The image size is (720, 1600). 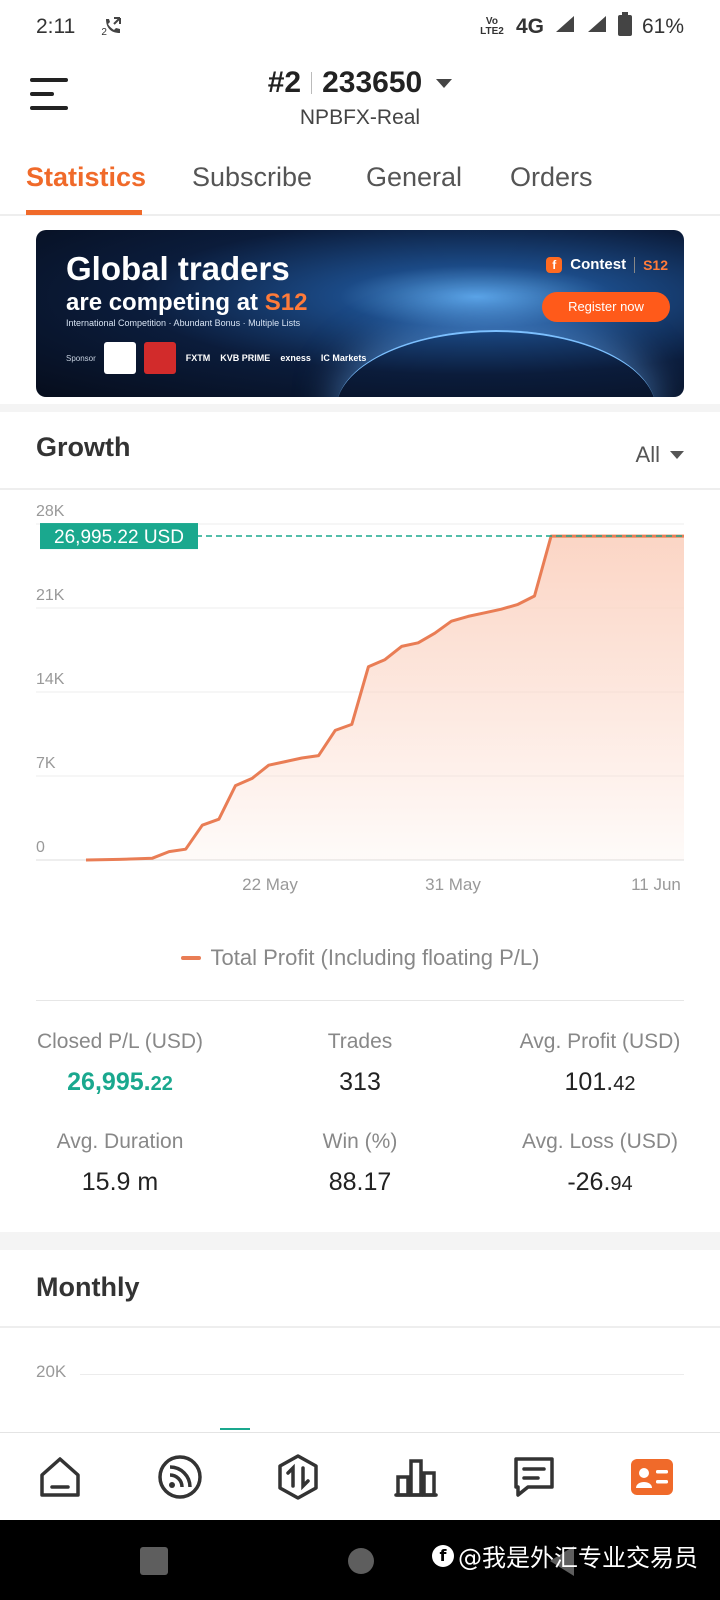 I want to click on status-bar: 2:11 2 Vo LTE2 4G 61%, so click(x=360, y=27).